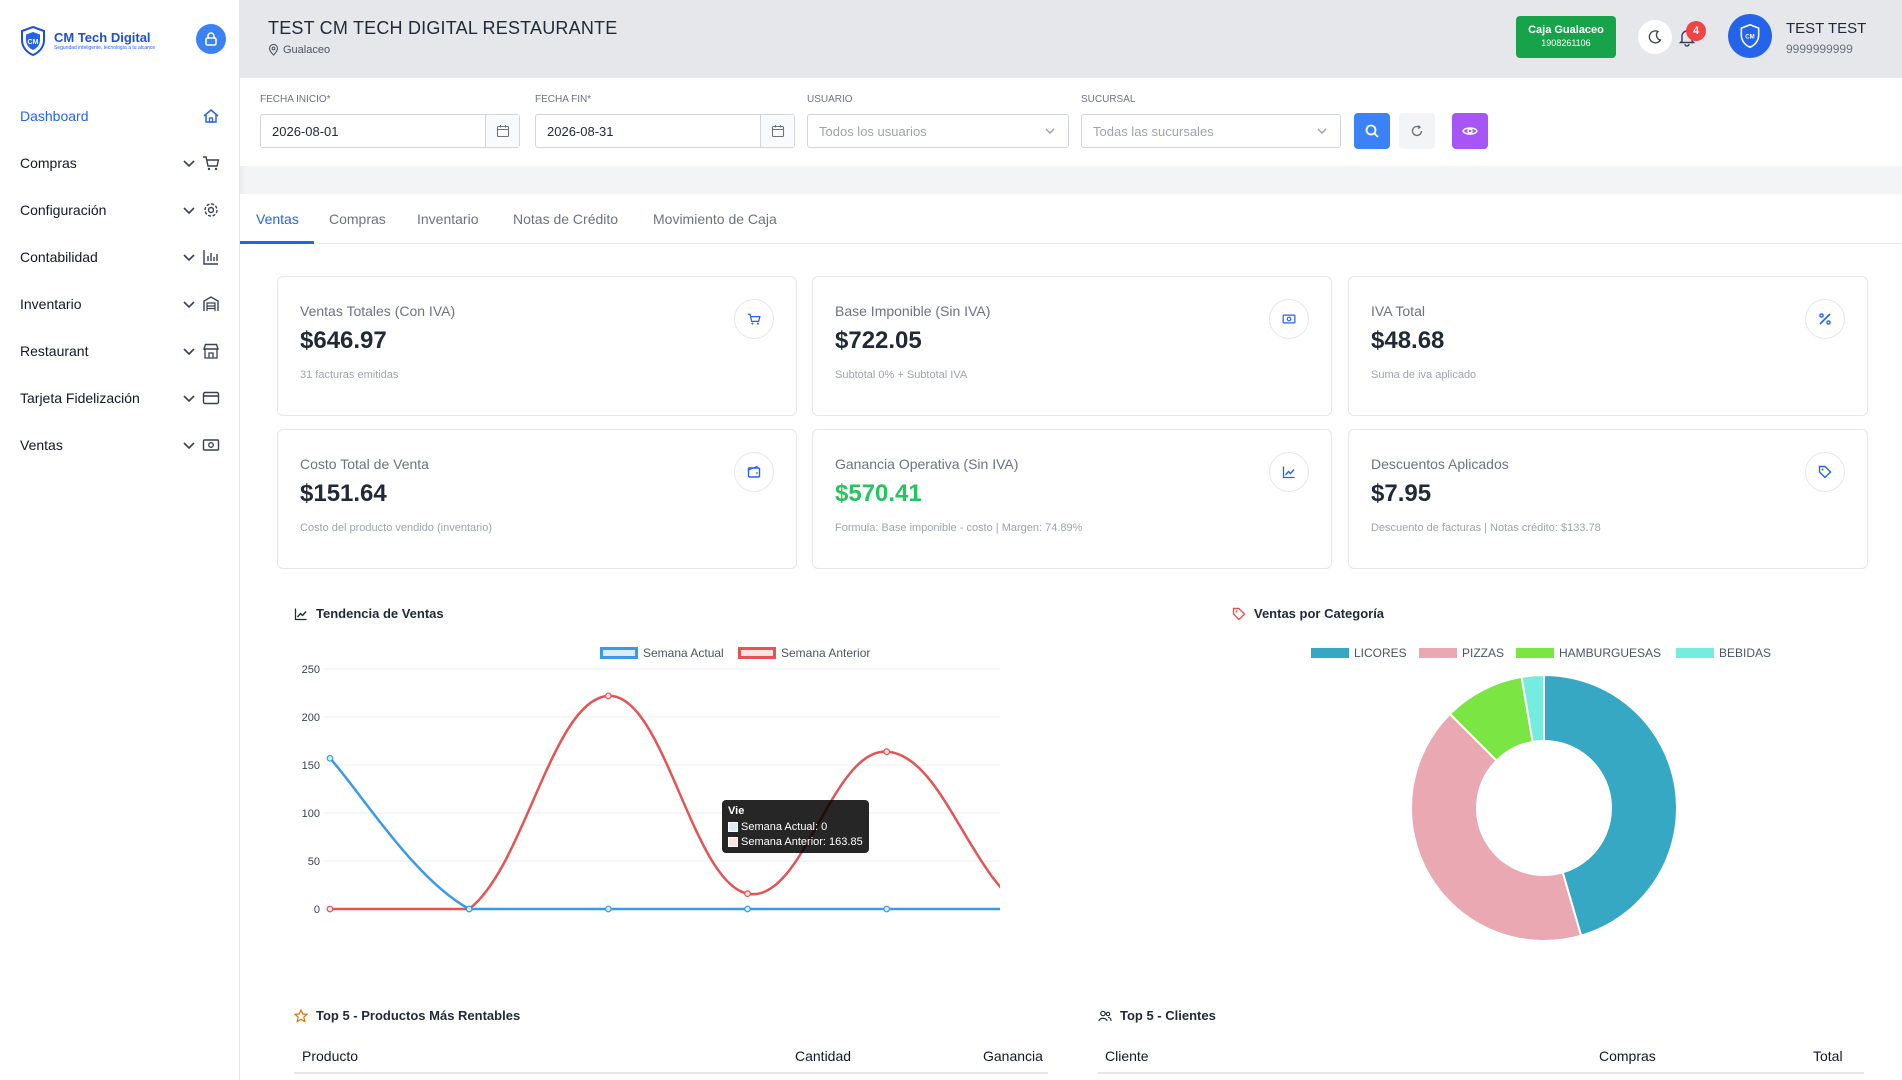 This screenshot has height=1080, width=1902. Describe the element at coordinates (418, 1015) in the screenshot. I see `top-products-title-text: Top 5 - Productos Más Rentables` at that location.